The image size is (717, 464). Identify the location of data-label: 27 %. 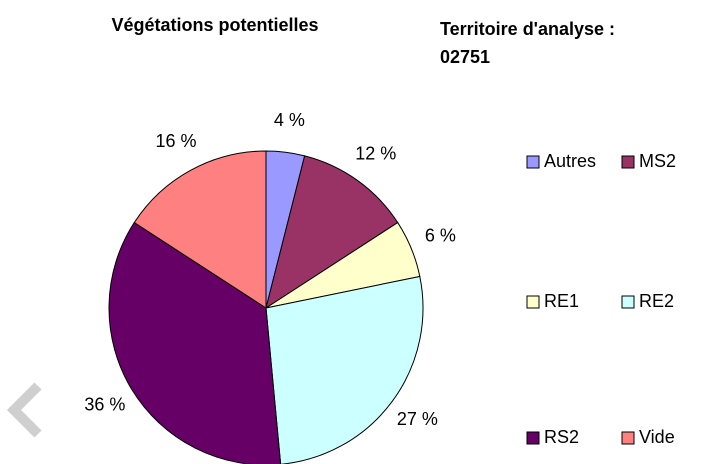
(417, 419).